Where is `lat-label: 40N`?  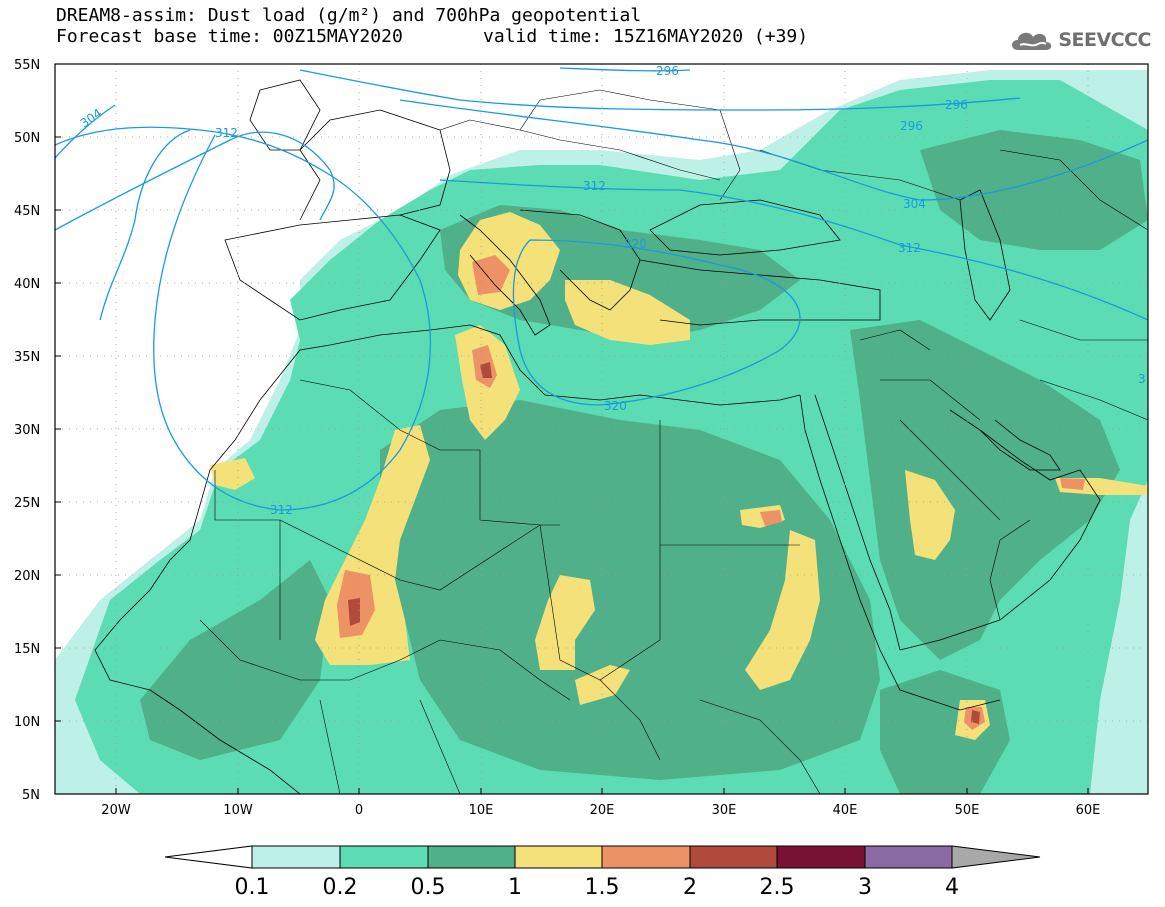 lat-label: 40N is located at coordinates (27, 284).